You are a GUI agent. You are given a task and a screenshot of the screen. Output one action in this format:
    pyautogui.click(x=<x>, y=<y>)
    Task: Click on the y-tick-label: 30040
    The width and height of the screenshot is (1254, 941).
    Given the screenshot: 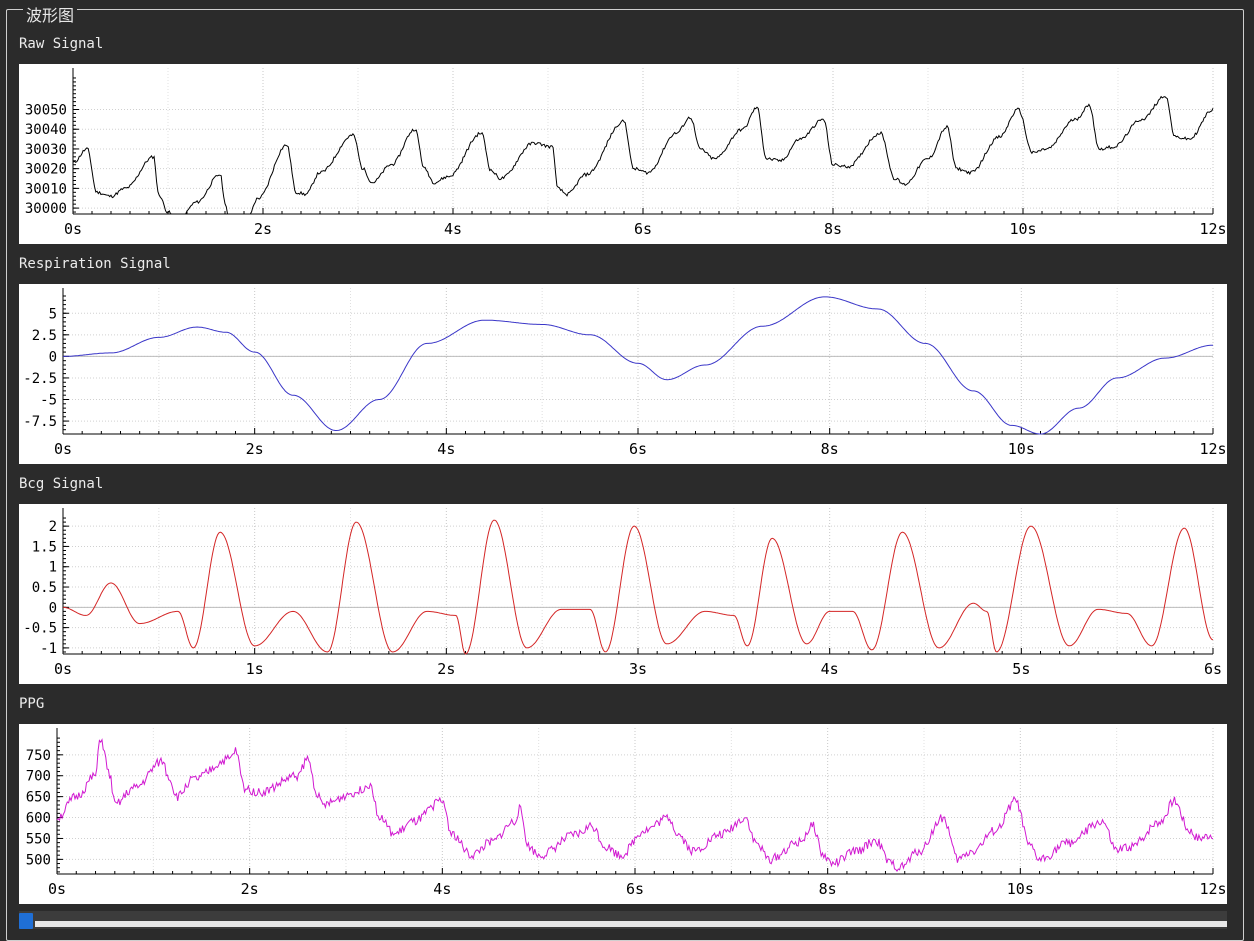 What is the action you would take?
    pyautogui.click(x=46, y=130)
    